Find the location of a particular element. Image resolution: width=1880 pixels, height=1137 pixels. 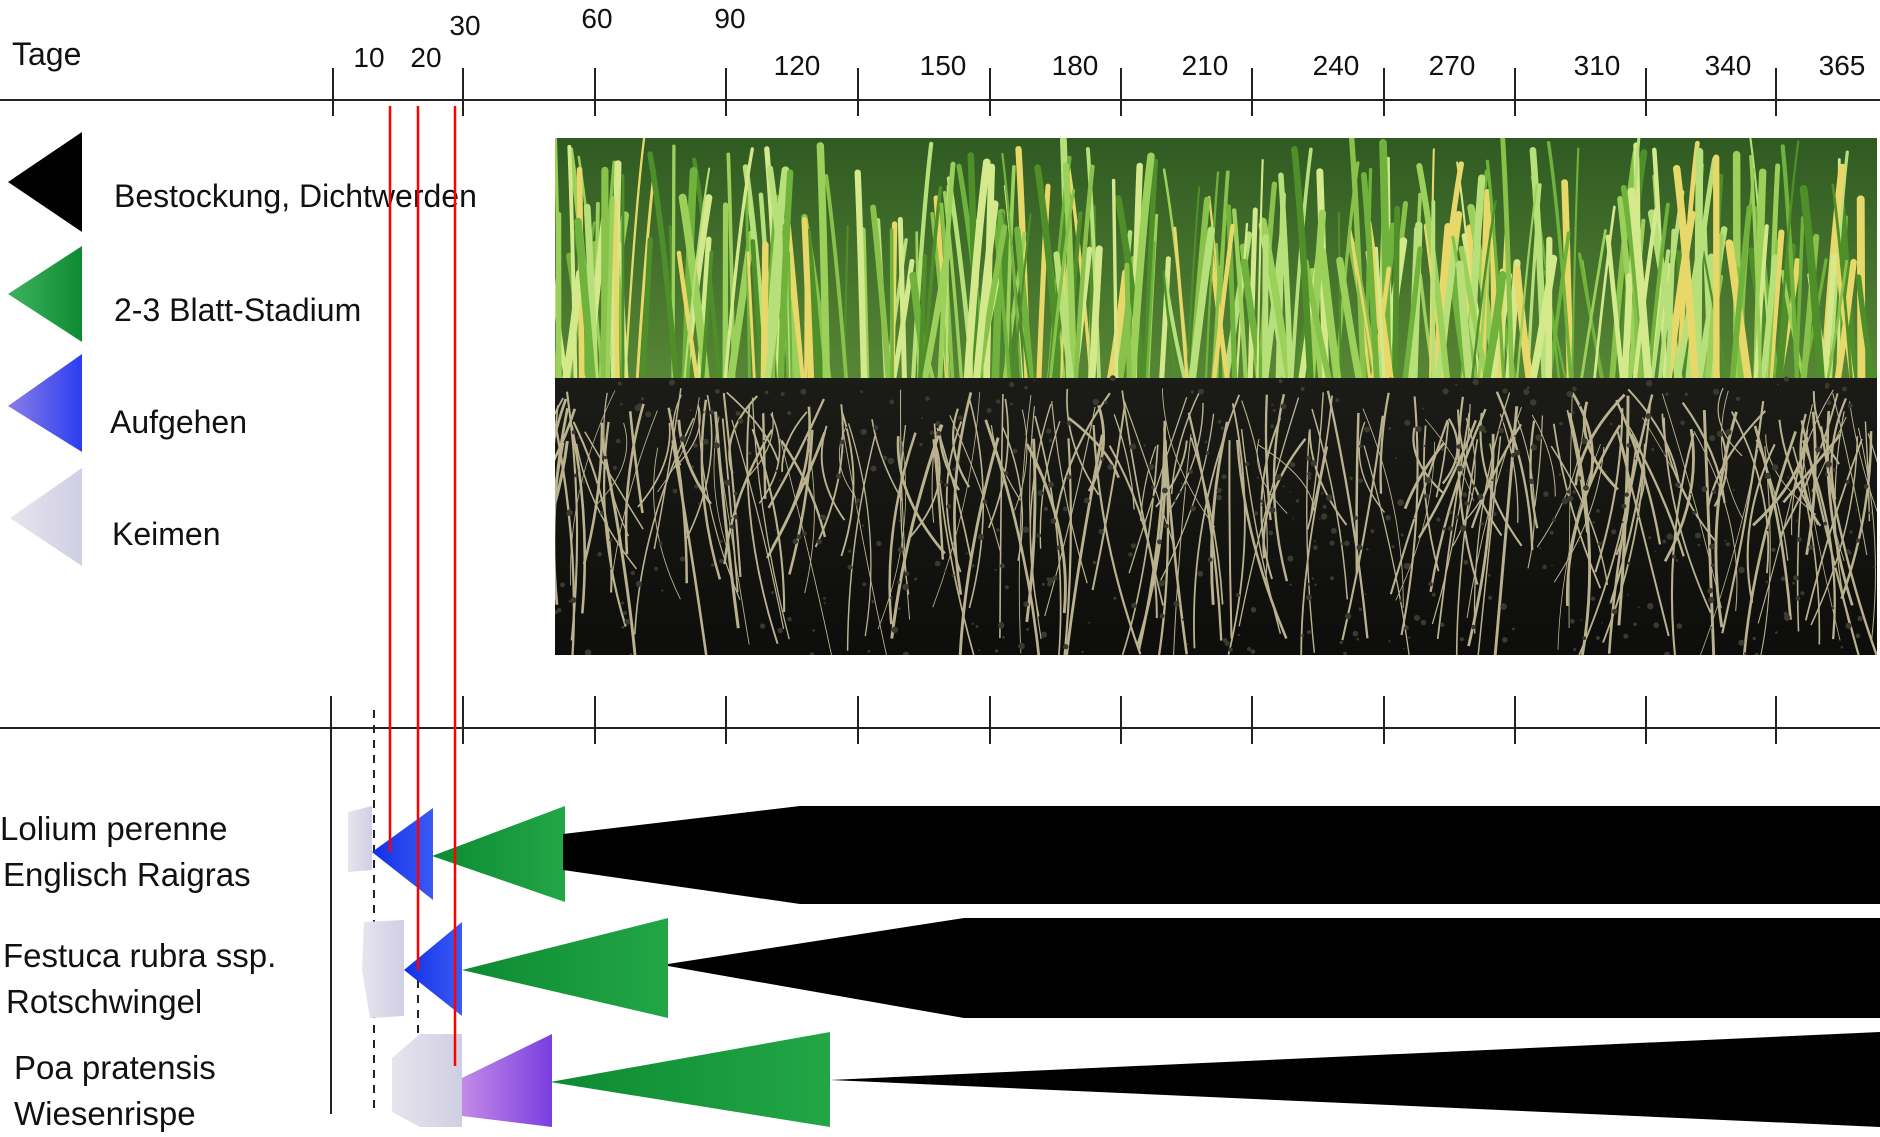

legend-swatch-keimen is located at coordinates (46, 517).